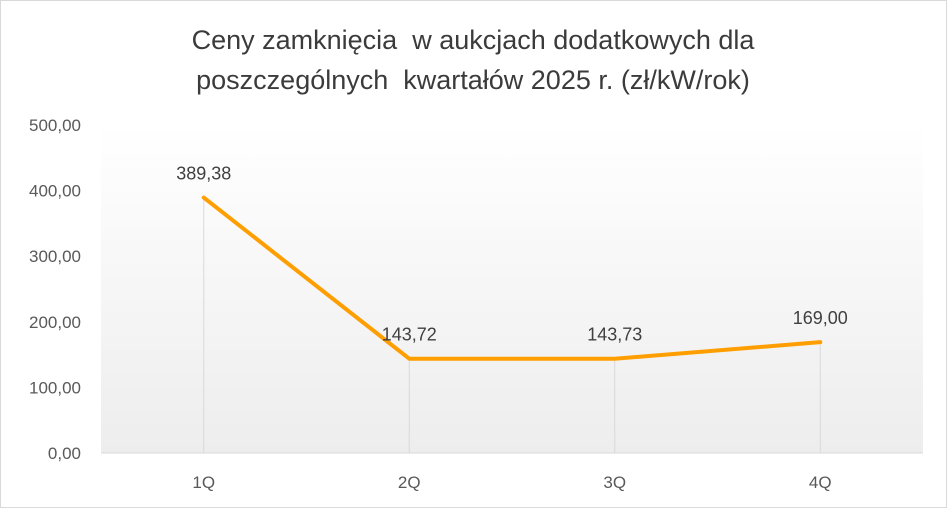 The image size is (947, 508). What do you see at coordinates (511, 482) in the screenshot?
I see `x-axis-ticks: 1Q 2Q 3Q 4Q` at bounding box center [511, 482].